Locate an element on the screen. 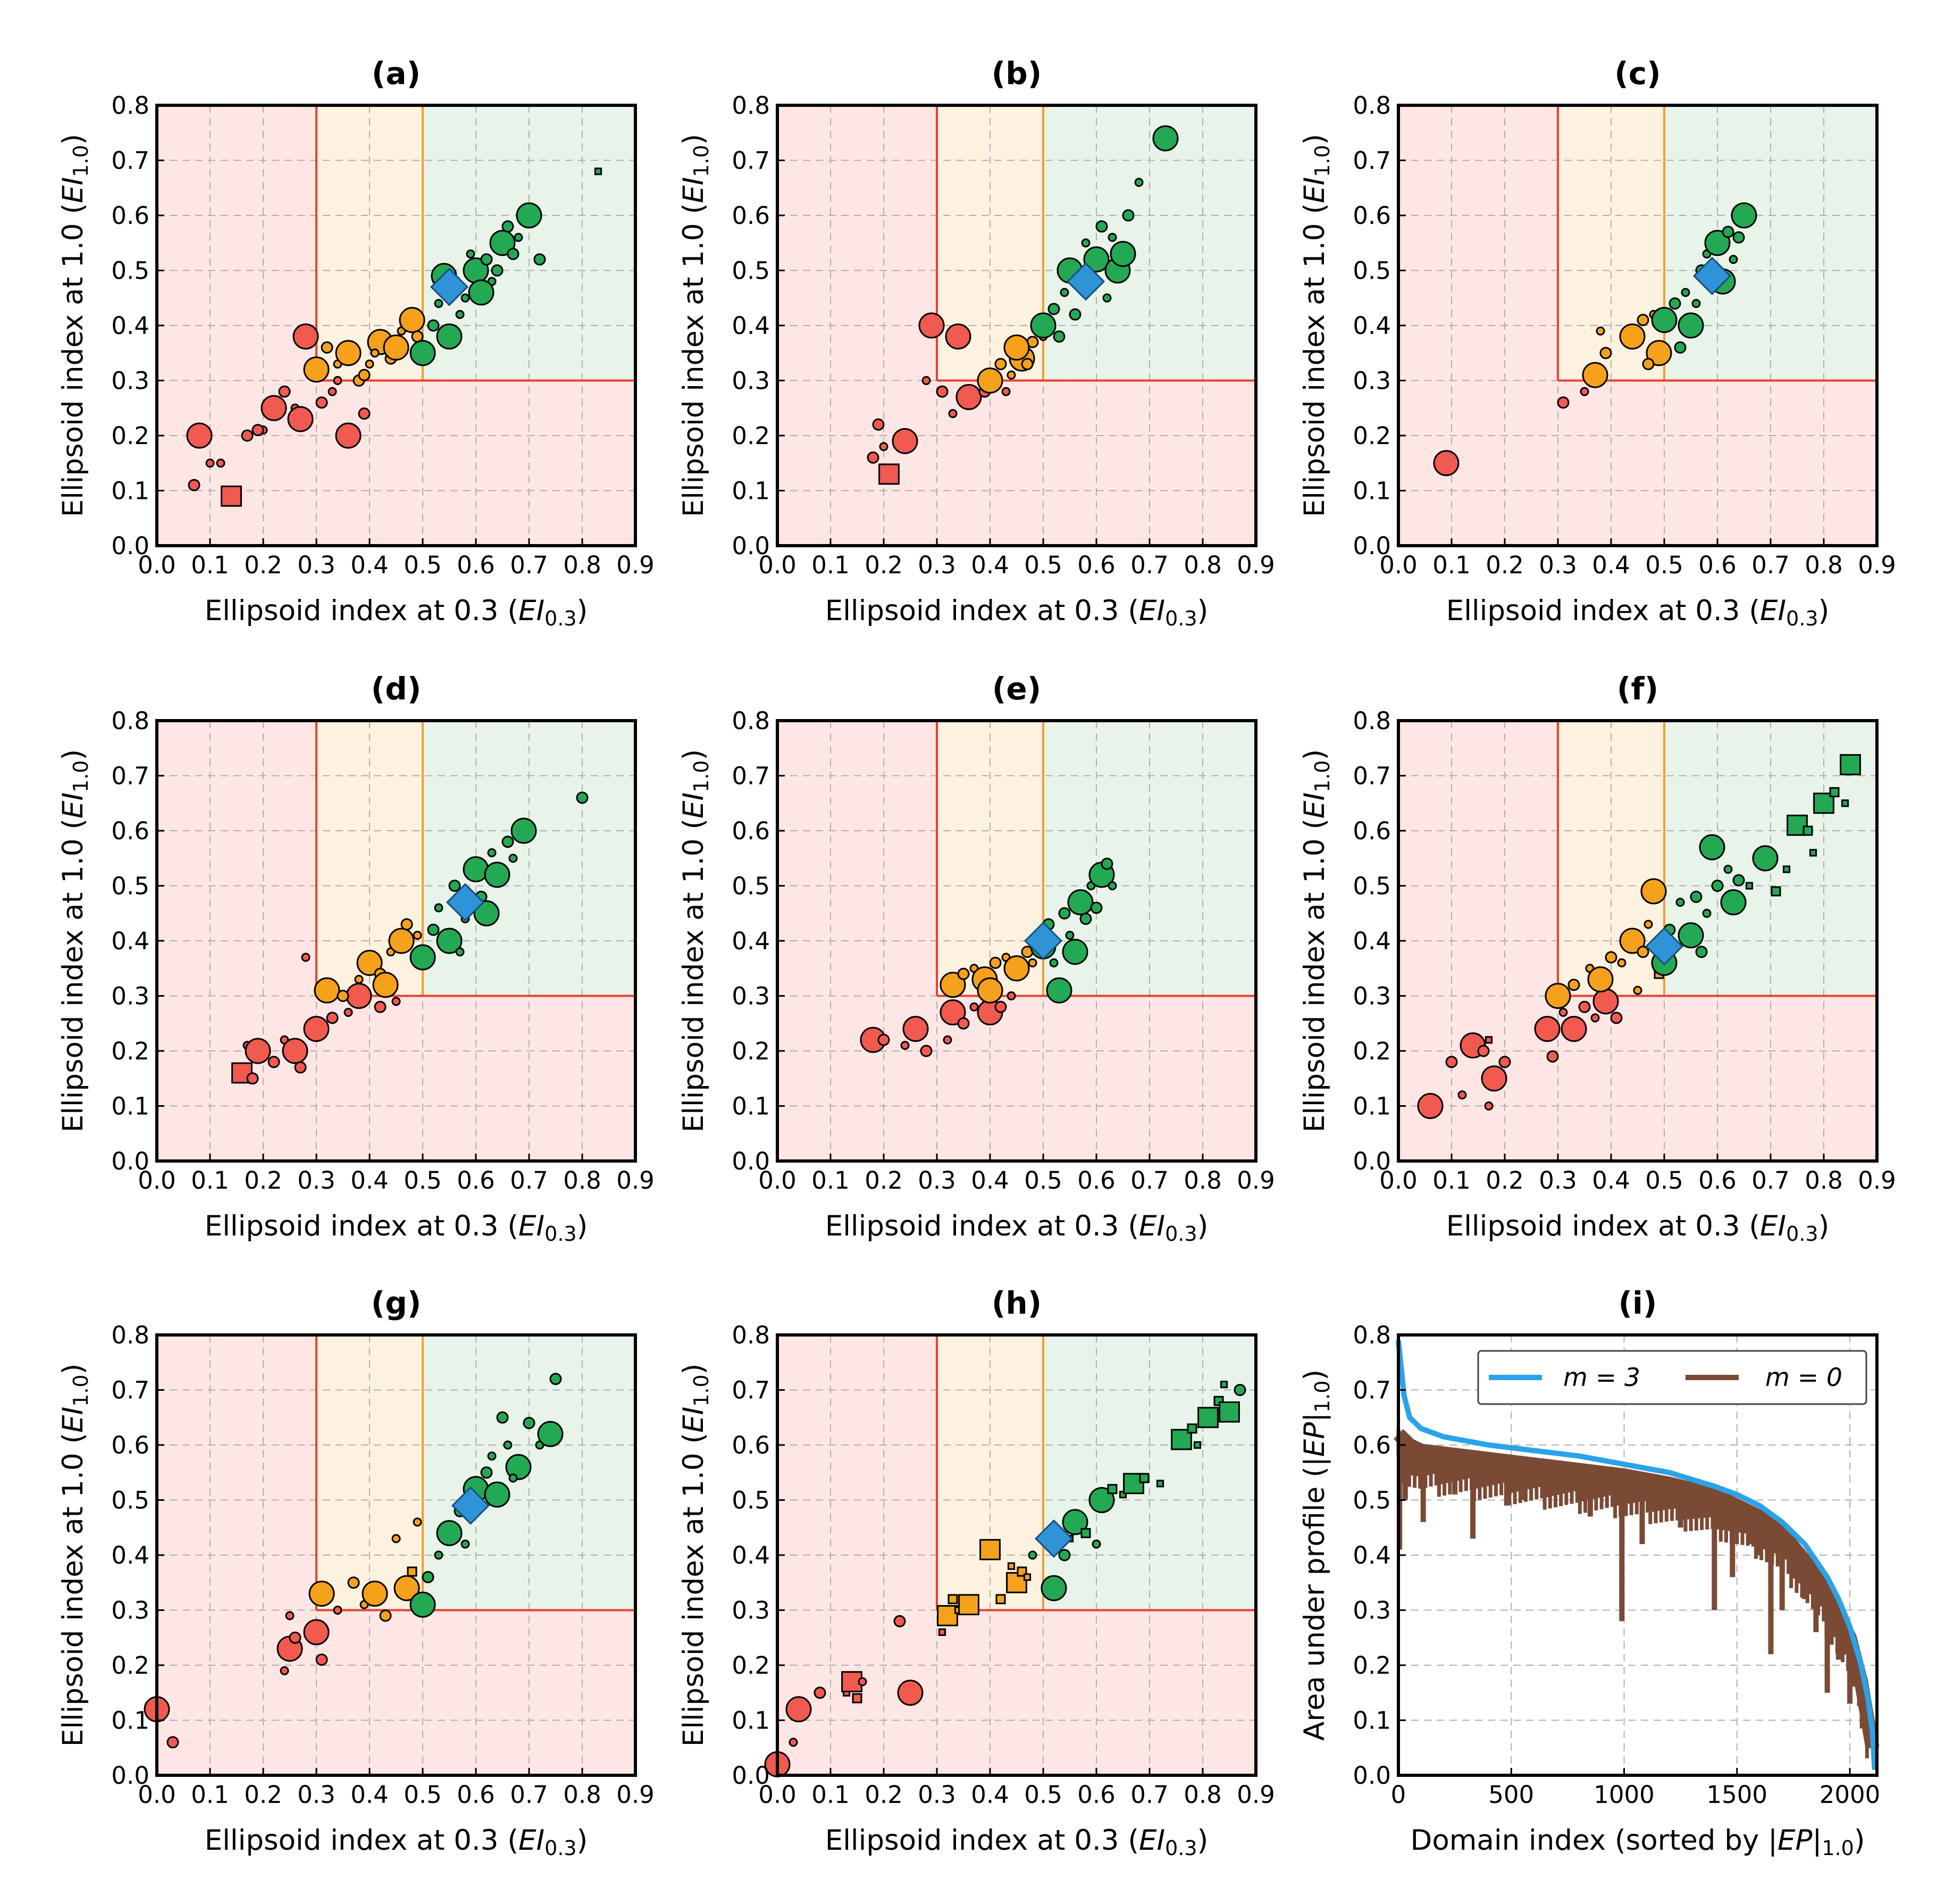  x-tick-label: 0.9 is located at coordinates (635, 1180).